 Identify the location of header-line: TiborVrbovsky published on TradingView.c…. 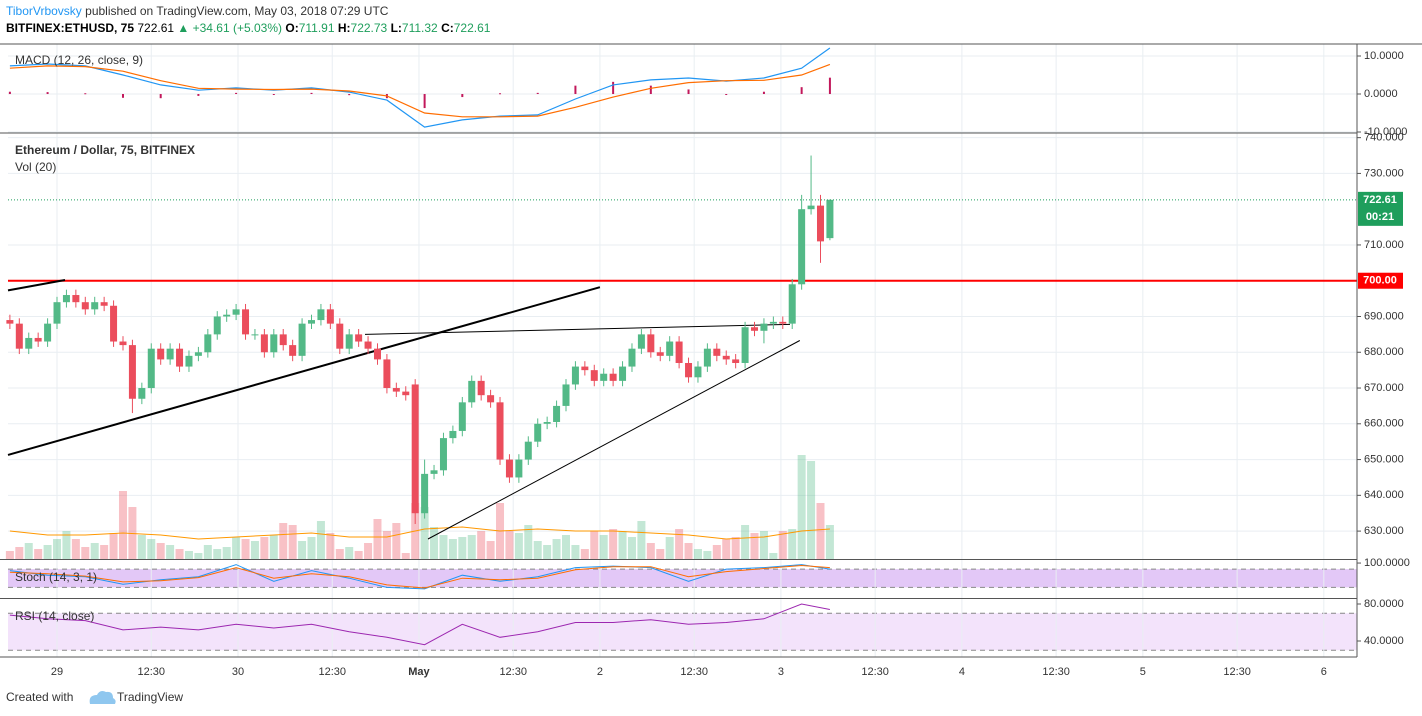
(197, 11).